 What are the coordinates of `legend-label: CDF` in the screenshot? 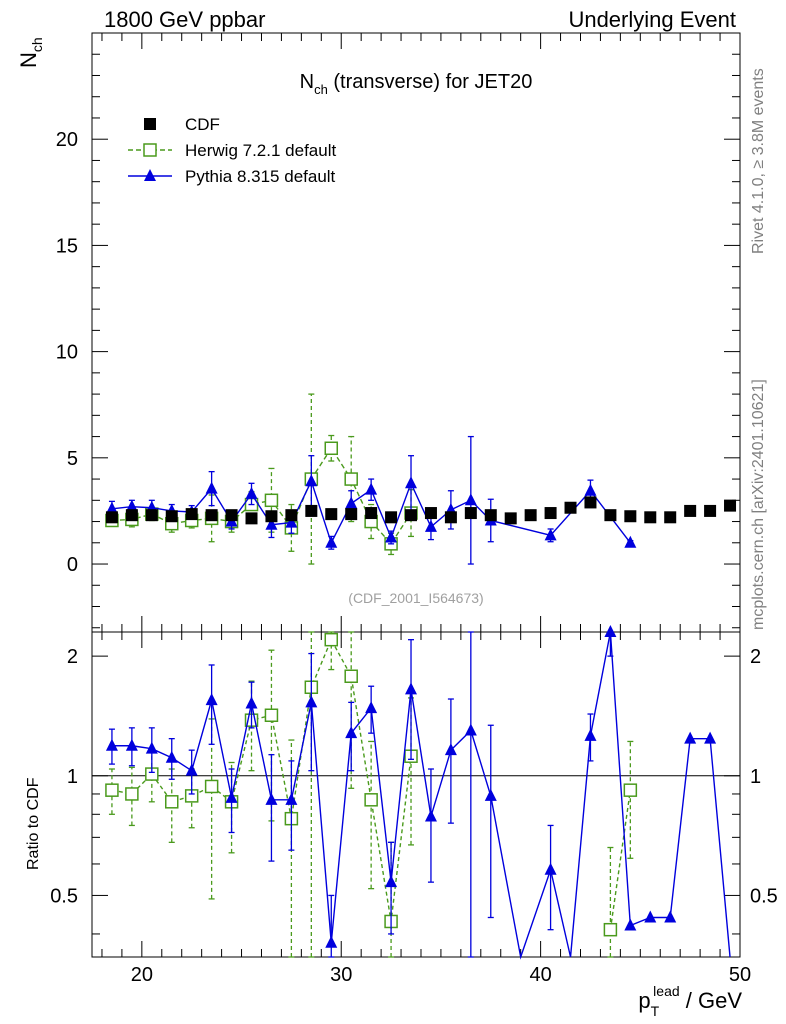 It's located at (202, 124).